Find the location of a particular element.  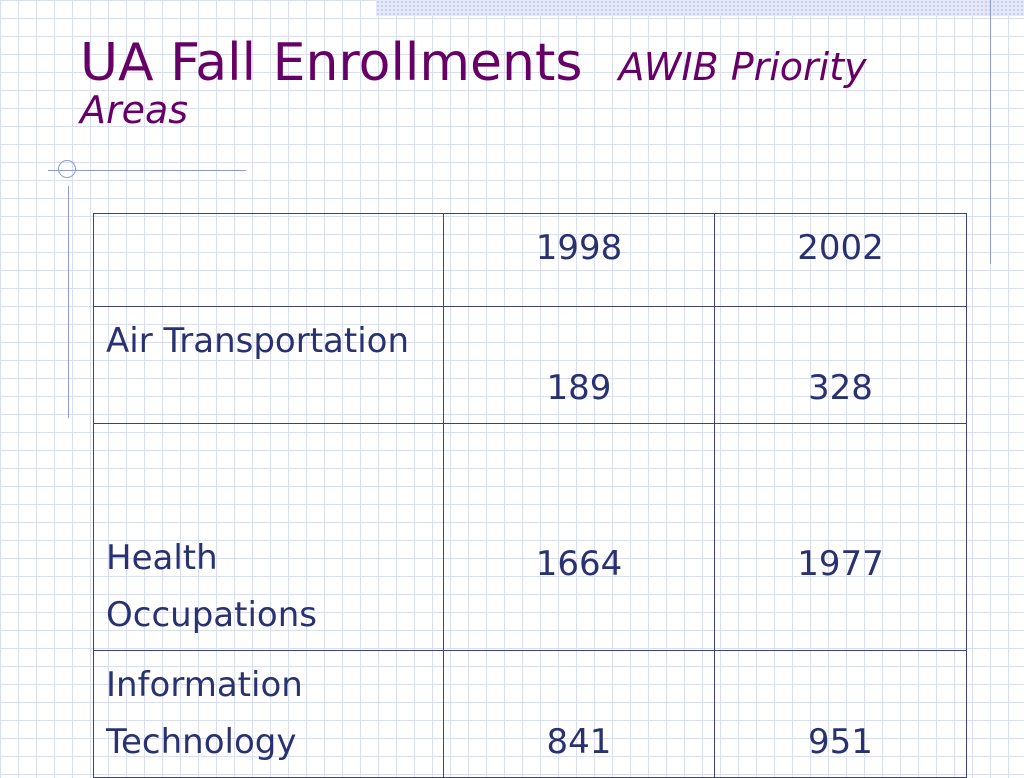

value-cell: 328 is located at coordinates (840, 365).